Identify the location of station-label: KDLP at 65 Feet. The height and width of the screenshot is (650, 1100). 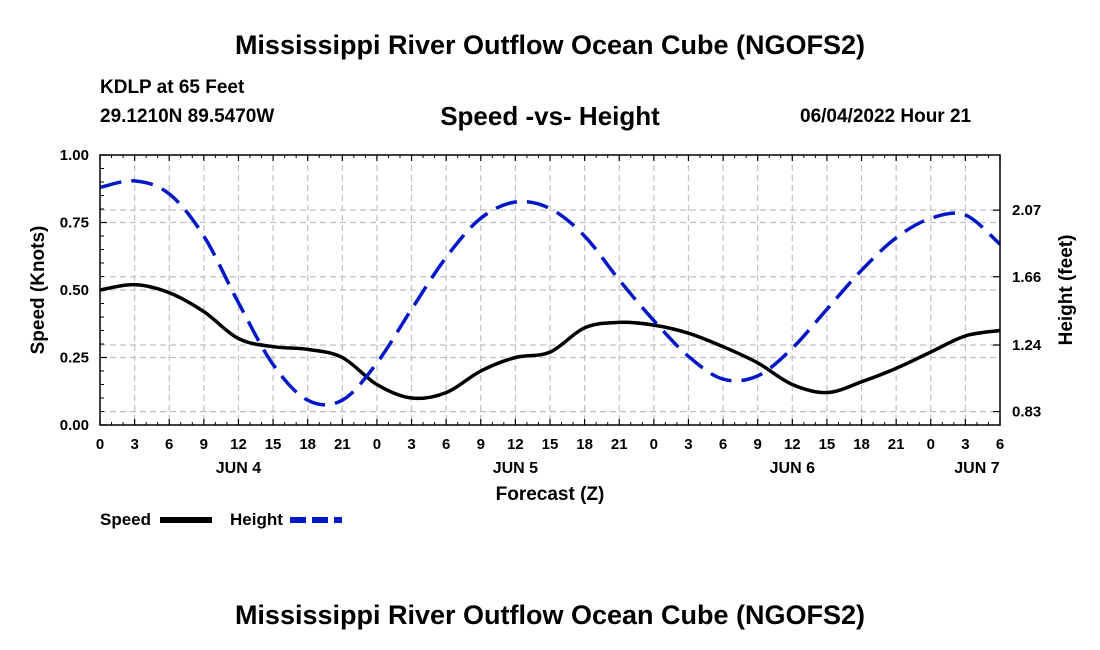
(172, 87).